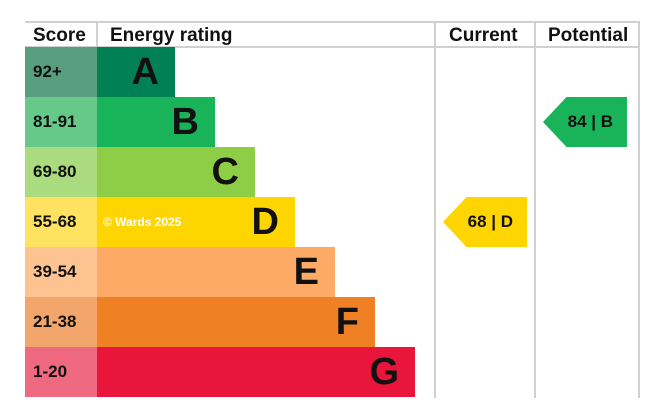 The height and width of the screenshot is (410, 655). What do you see at coordinates (61, 122) in the screenshot?
I see `score-range-b: 81-91` at bounding box center [61, 122].